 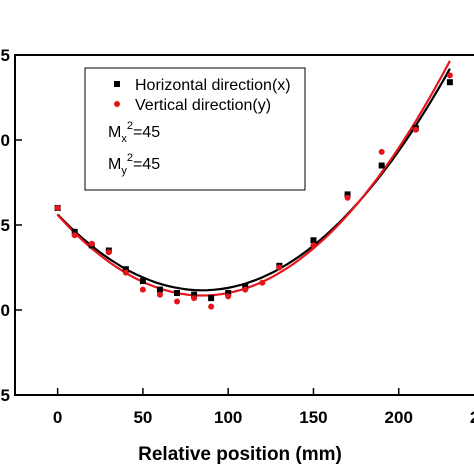 I want to click on y-tick-label: 1.5, so click(x=5, y=225).